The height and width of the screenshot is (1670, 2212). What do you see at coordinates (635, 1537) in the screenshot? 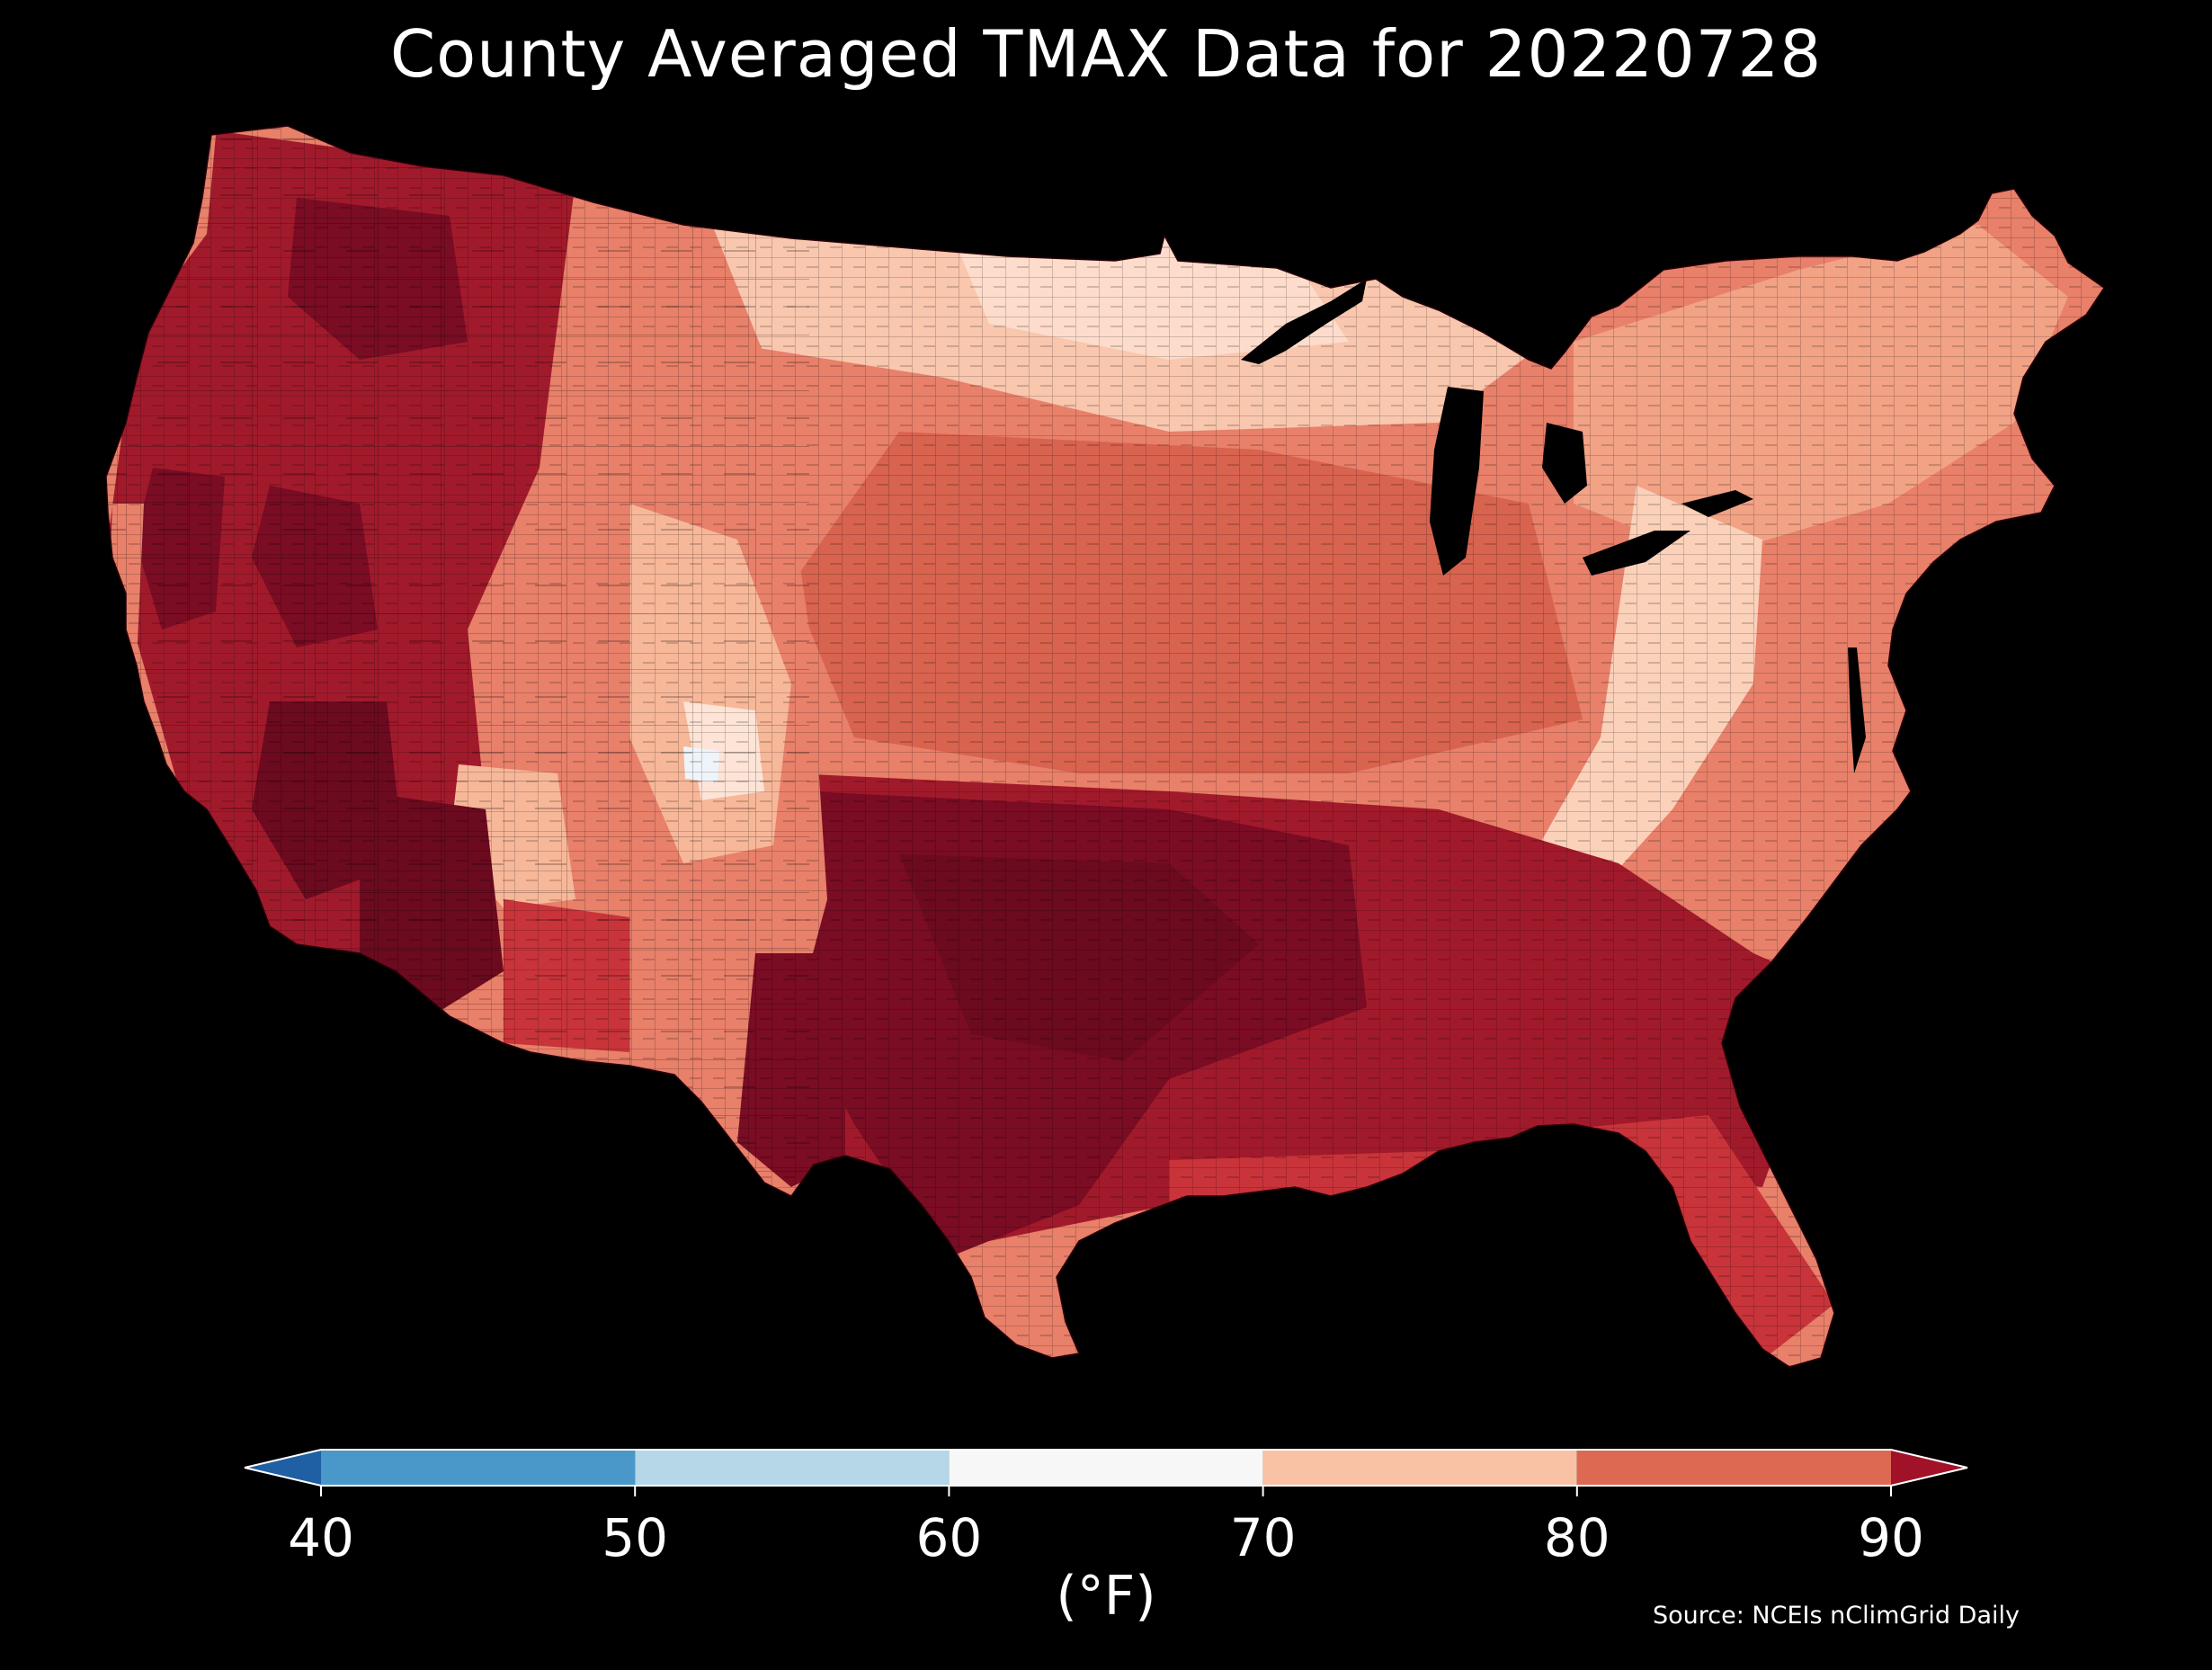
I see `colorbar-tick-label-1: 50` at bounding box center [635, 1537].